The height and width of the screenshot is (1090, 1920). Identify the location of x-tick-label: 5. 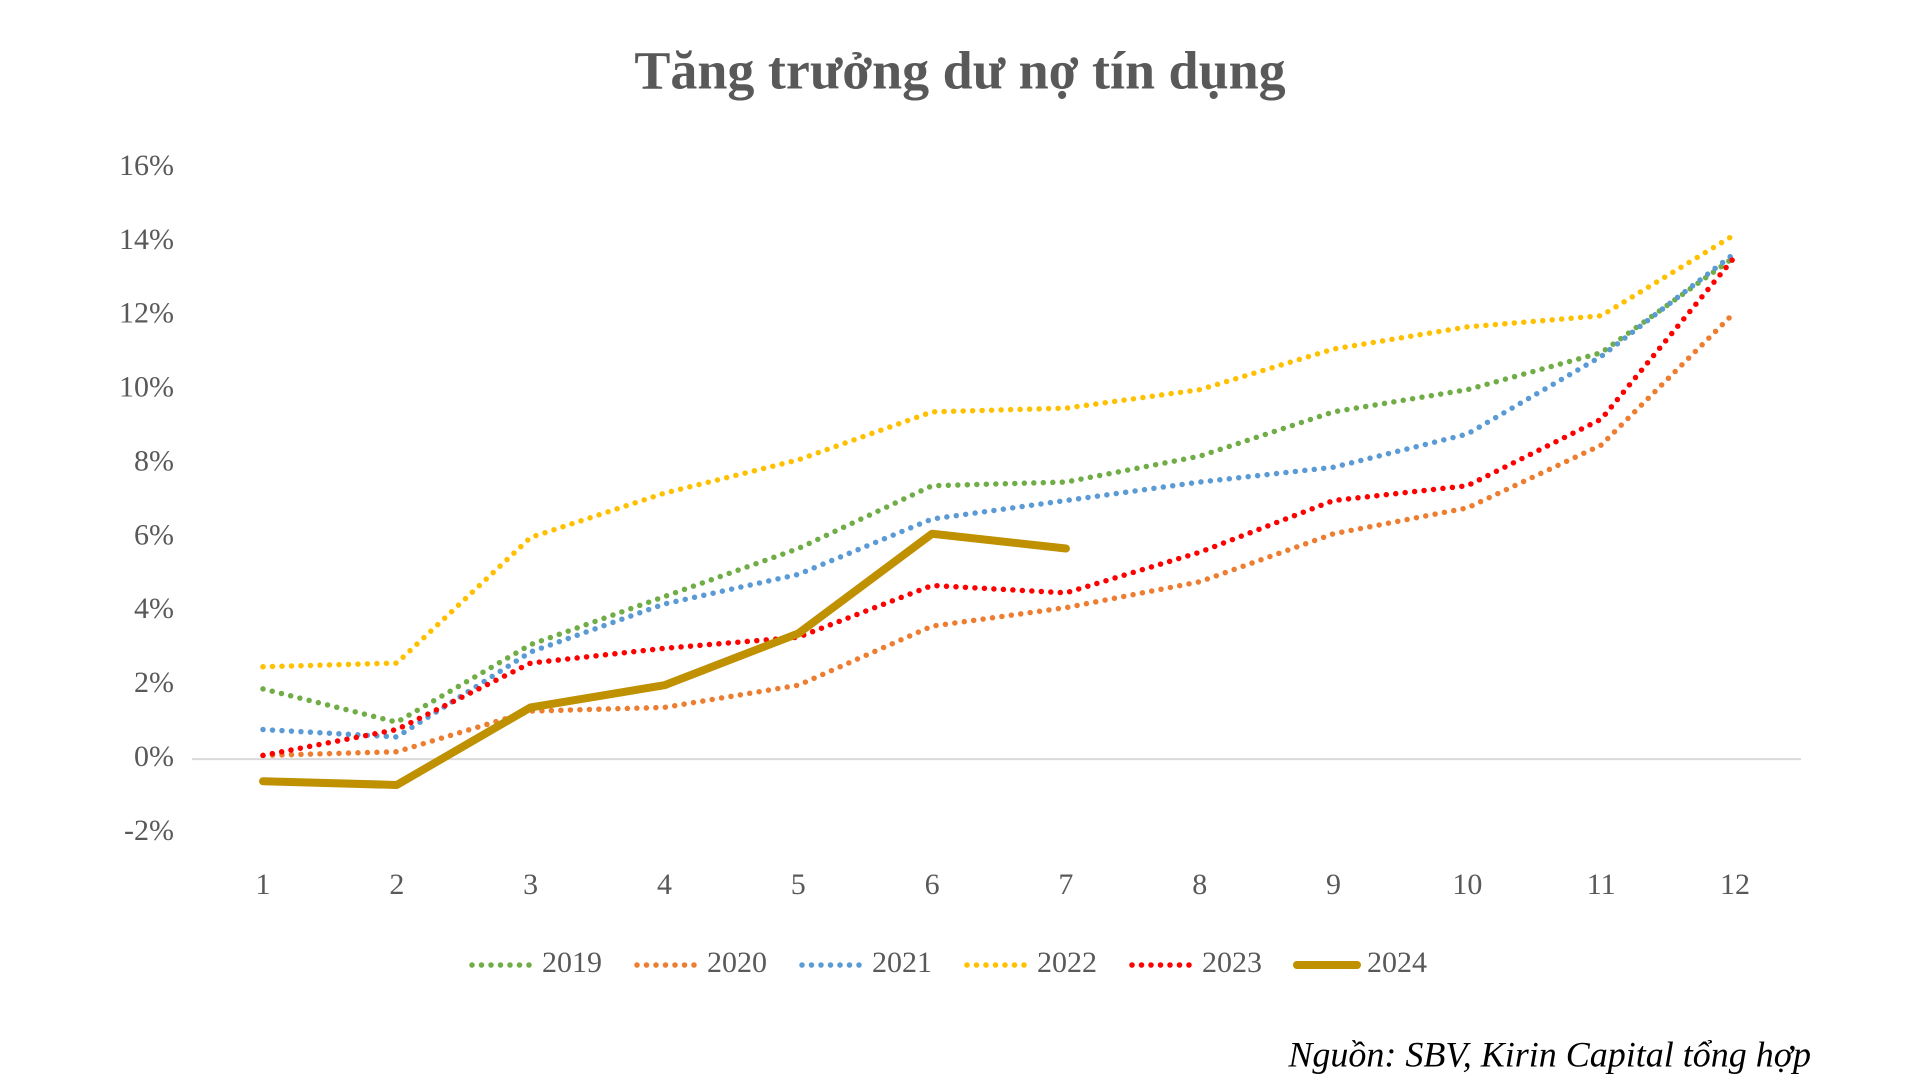
(798, 884).